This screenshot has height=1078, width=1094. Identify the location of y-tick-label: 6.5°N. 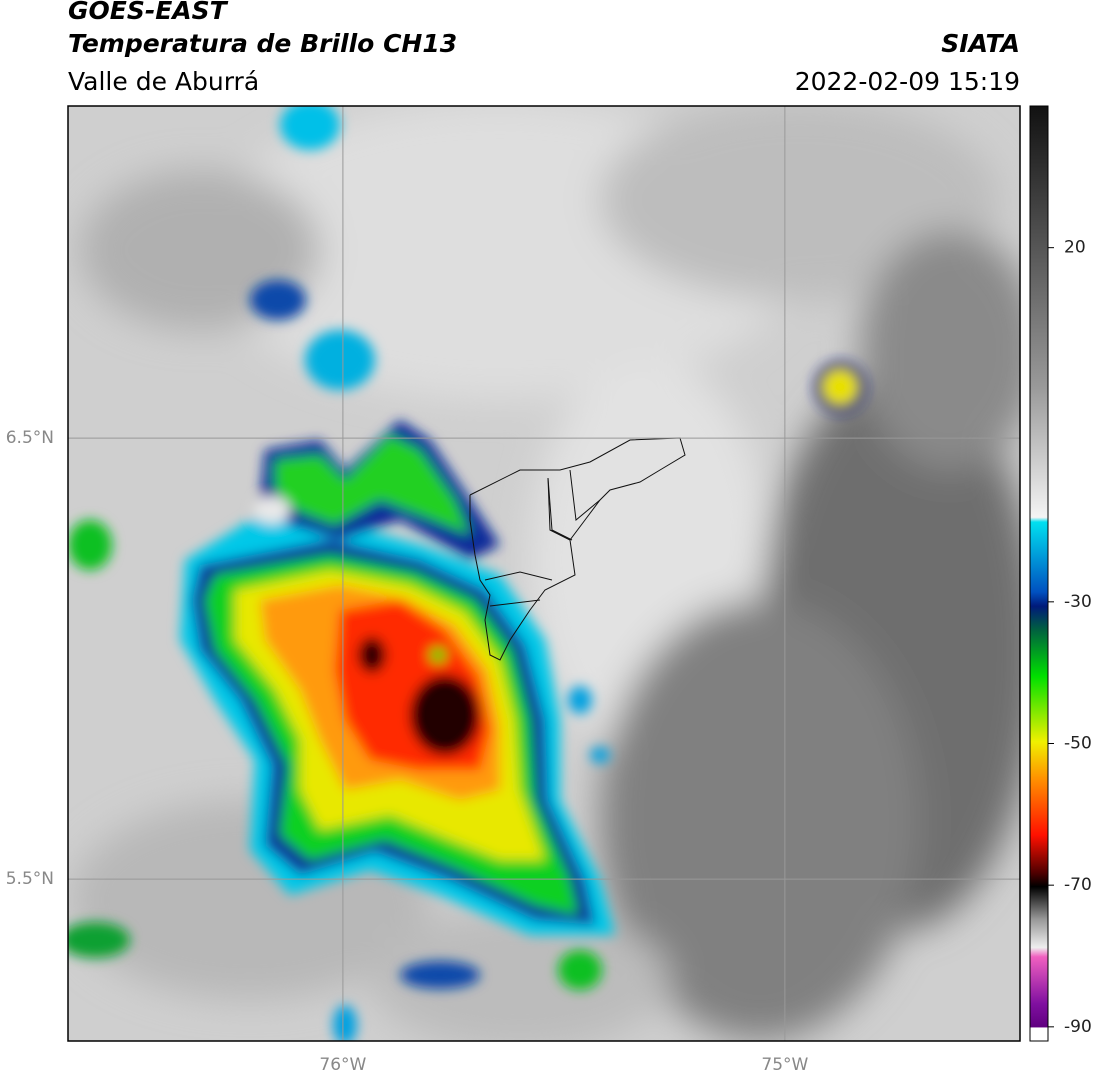
(30, 438).